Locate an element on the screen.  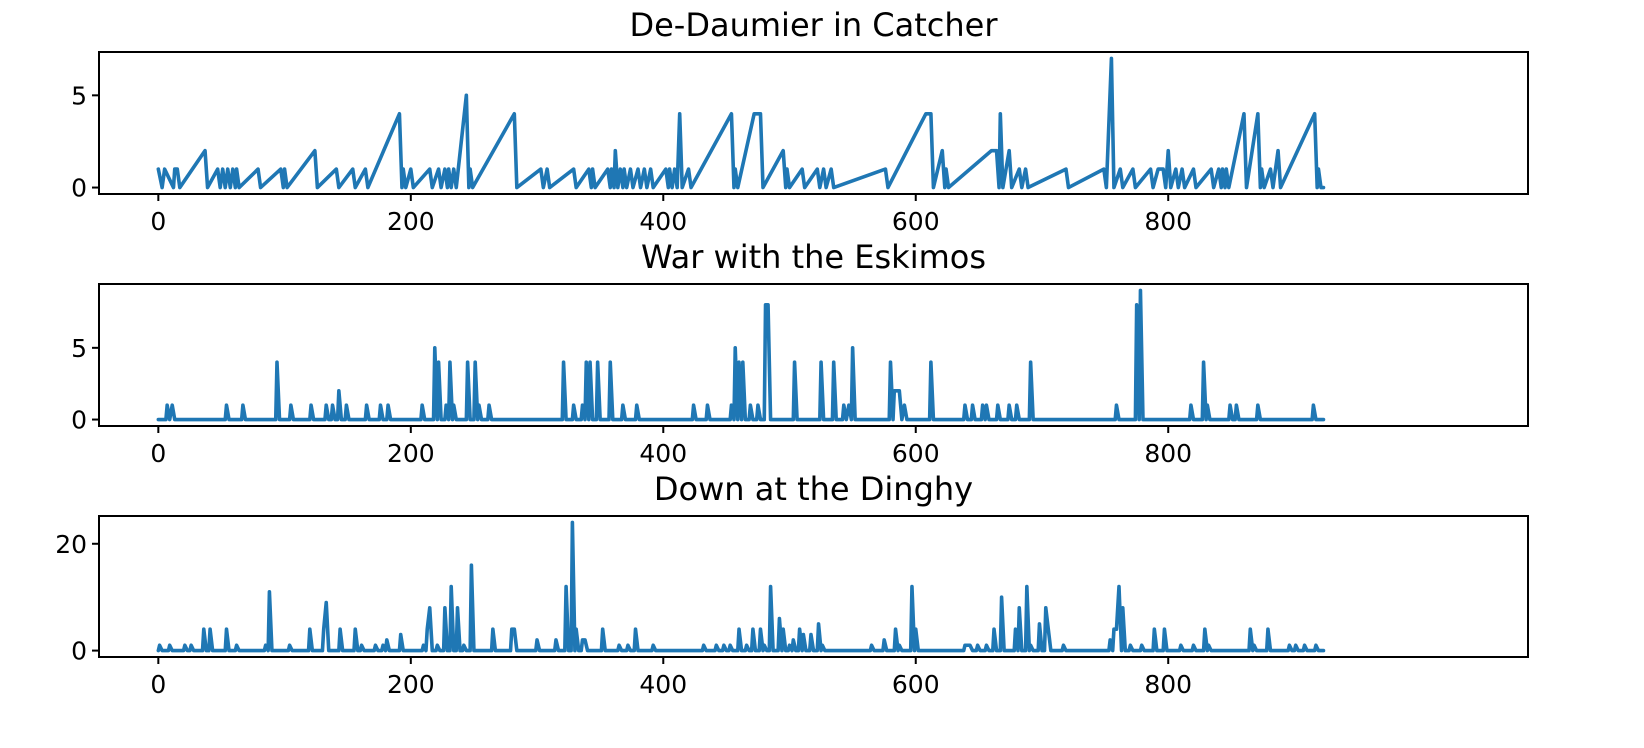
panel-title: Down at the Dinghy is located at coordinates (813, 489).